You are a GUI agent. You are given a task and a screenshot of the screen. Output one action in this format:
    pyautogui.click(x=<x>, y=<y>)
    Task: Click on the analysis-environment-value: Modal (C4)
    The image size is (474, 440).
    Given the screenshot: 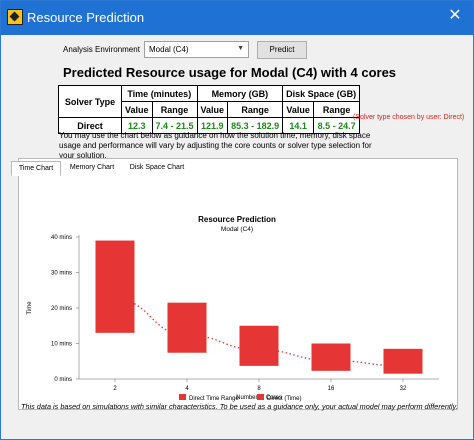 What is the action you would take?
    pyautogui.click(x=169, y=49)
    